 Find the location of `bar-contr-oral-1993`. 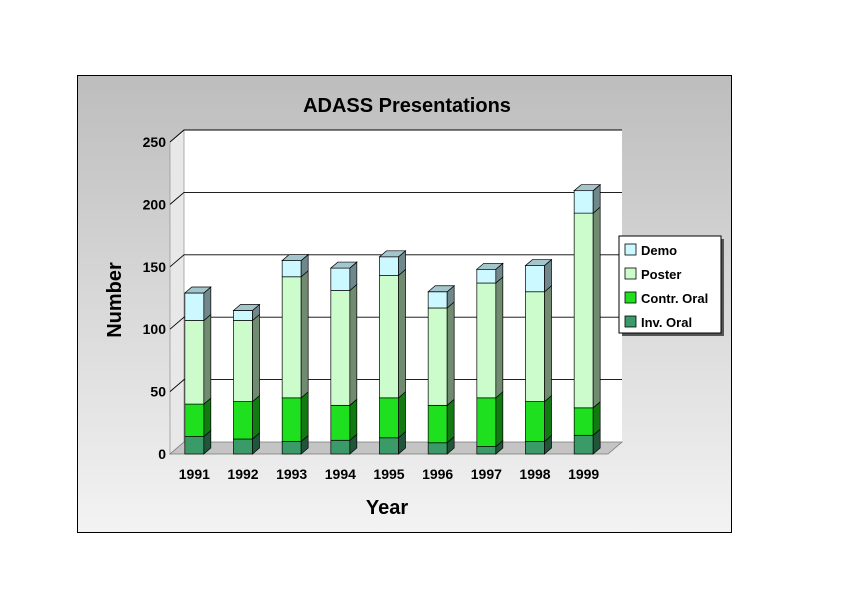

bar-contr-oral-1993 is located at coordinates (291, 419).